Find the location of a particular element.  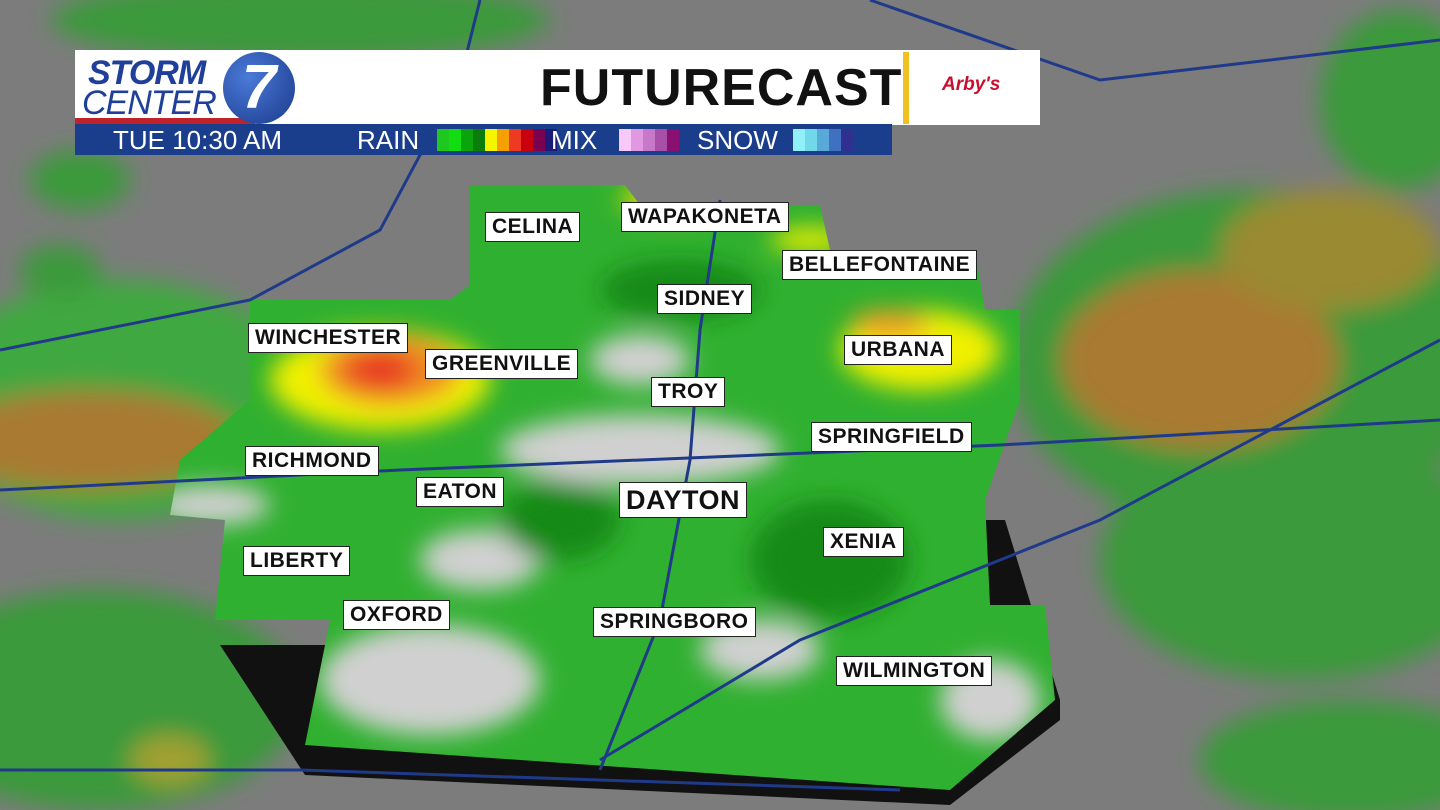

rain-scale is located at coordinates (497, 140).